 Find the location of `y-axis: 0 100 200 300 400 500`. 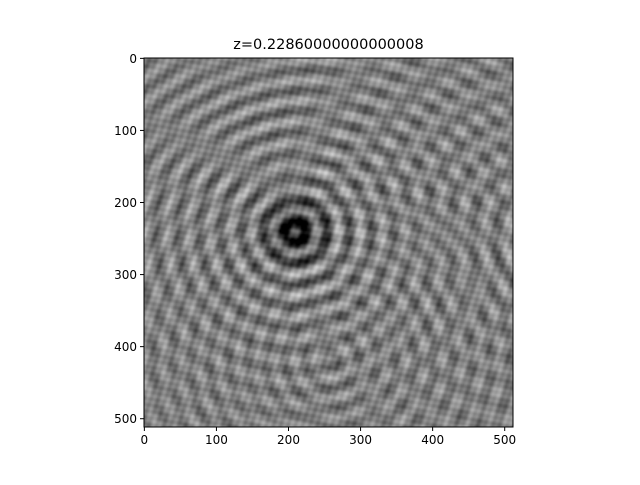

y-axis: 0 100 200 300 400 500 is located at coordinates (129, 239).